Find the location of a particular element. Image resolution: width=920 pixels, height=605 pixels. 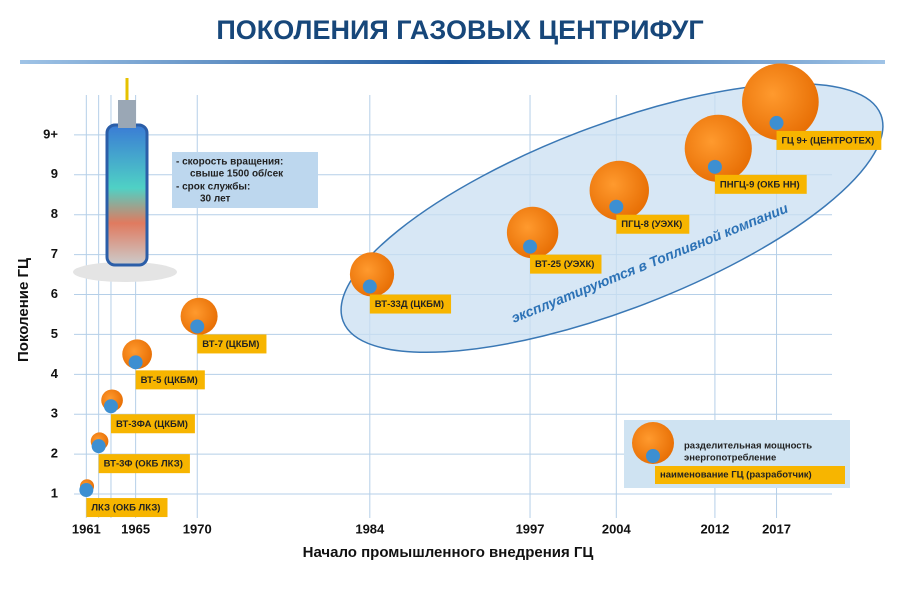

point-label: ВТ-3Ф (ОКБ ЛКЗ) is located at coordinates (143, 464).